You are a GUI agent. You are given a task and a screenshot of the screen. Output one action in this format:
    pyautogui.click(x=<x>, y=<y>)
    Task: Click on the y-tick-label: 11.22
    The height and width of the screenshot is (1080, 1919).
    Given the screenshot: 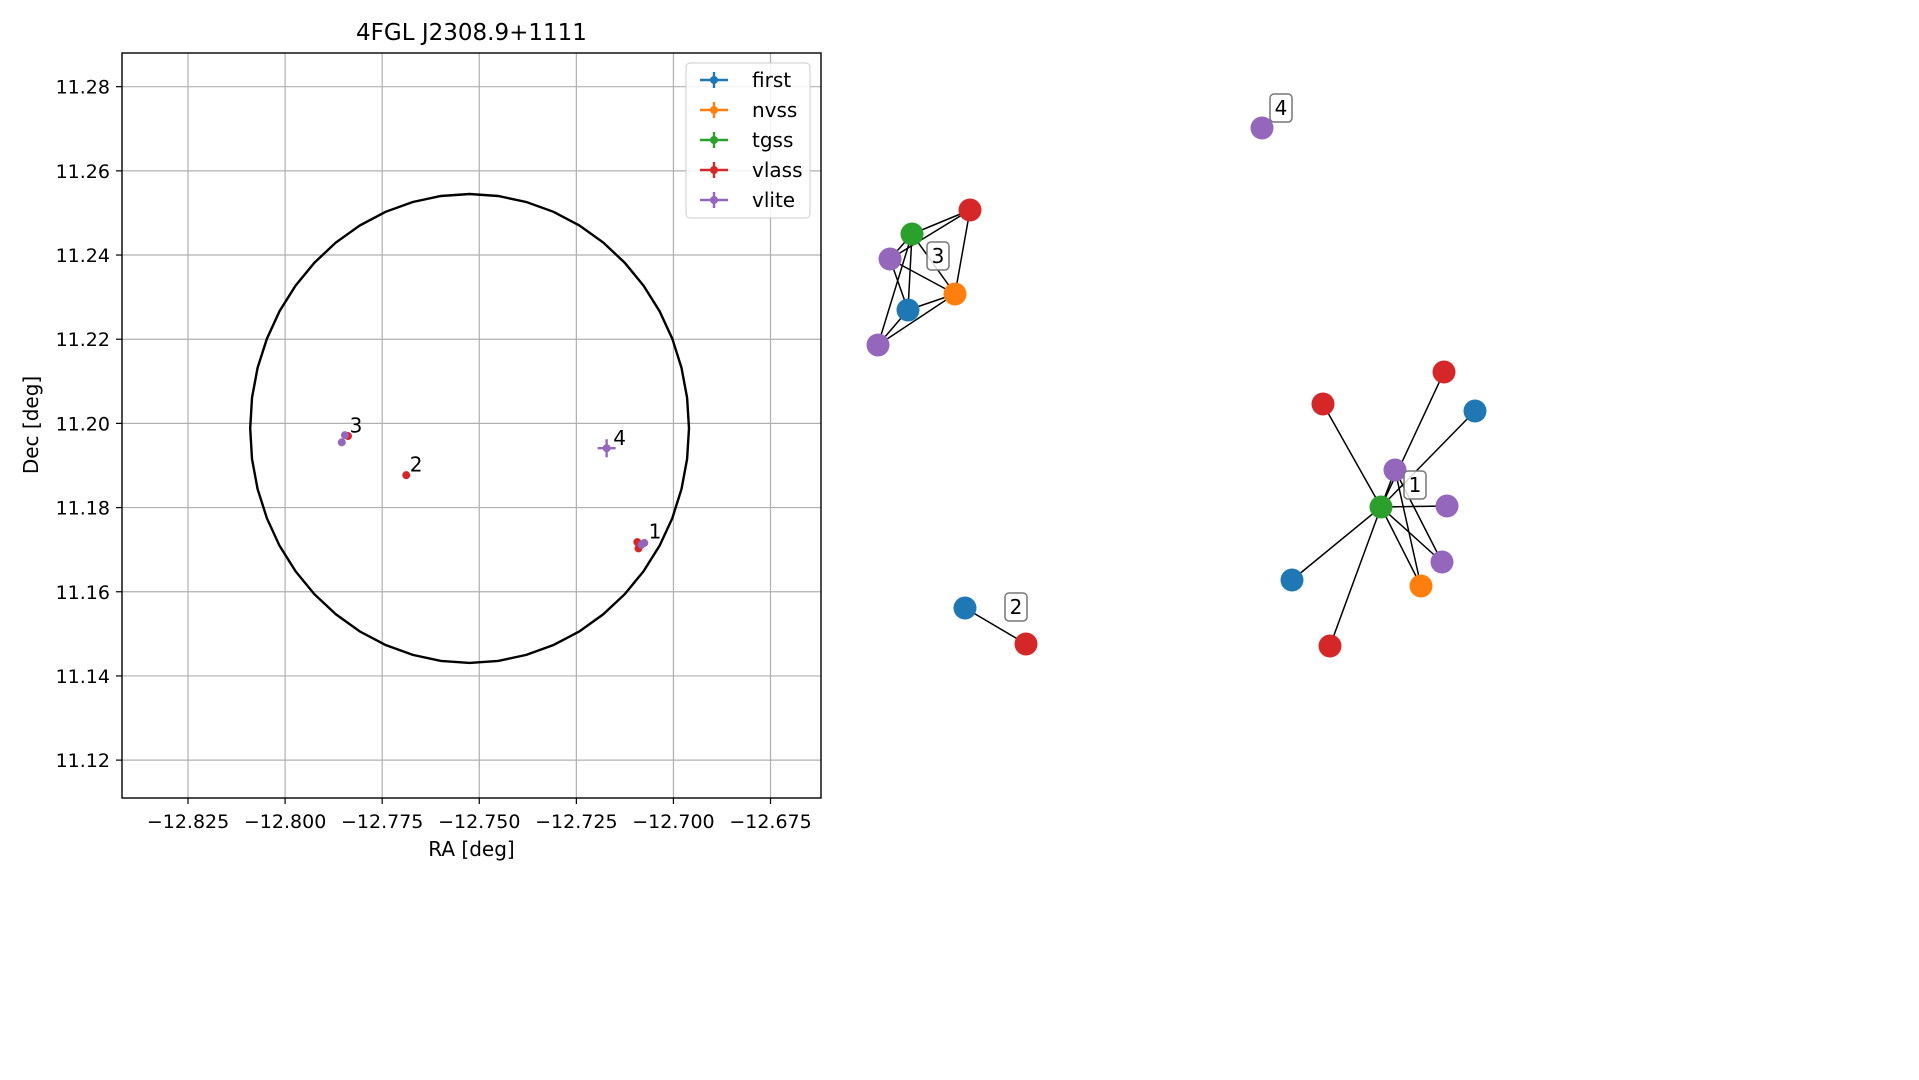 What is the action you would take?
    pyautogui.click(x=83, y=340)
    